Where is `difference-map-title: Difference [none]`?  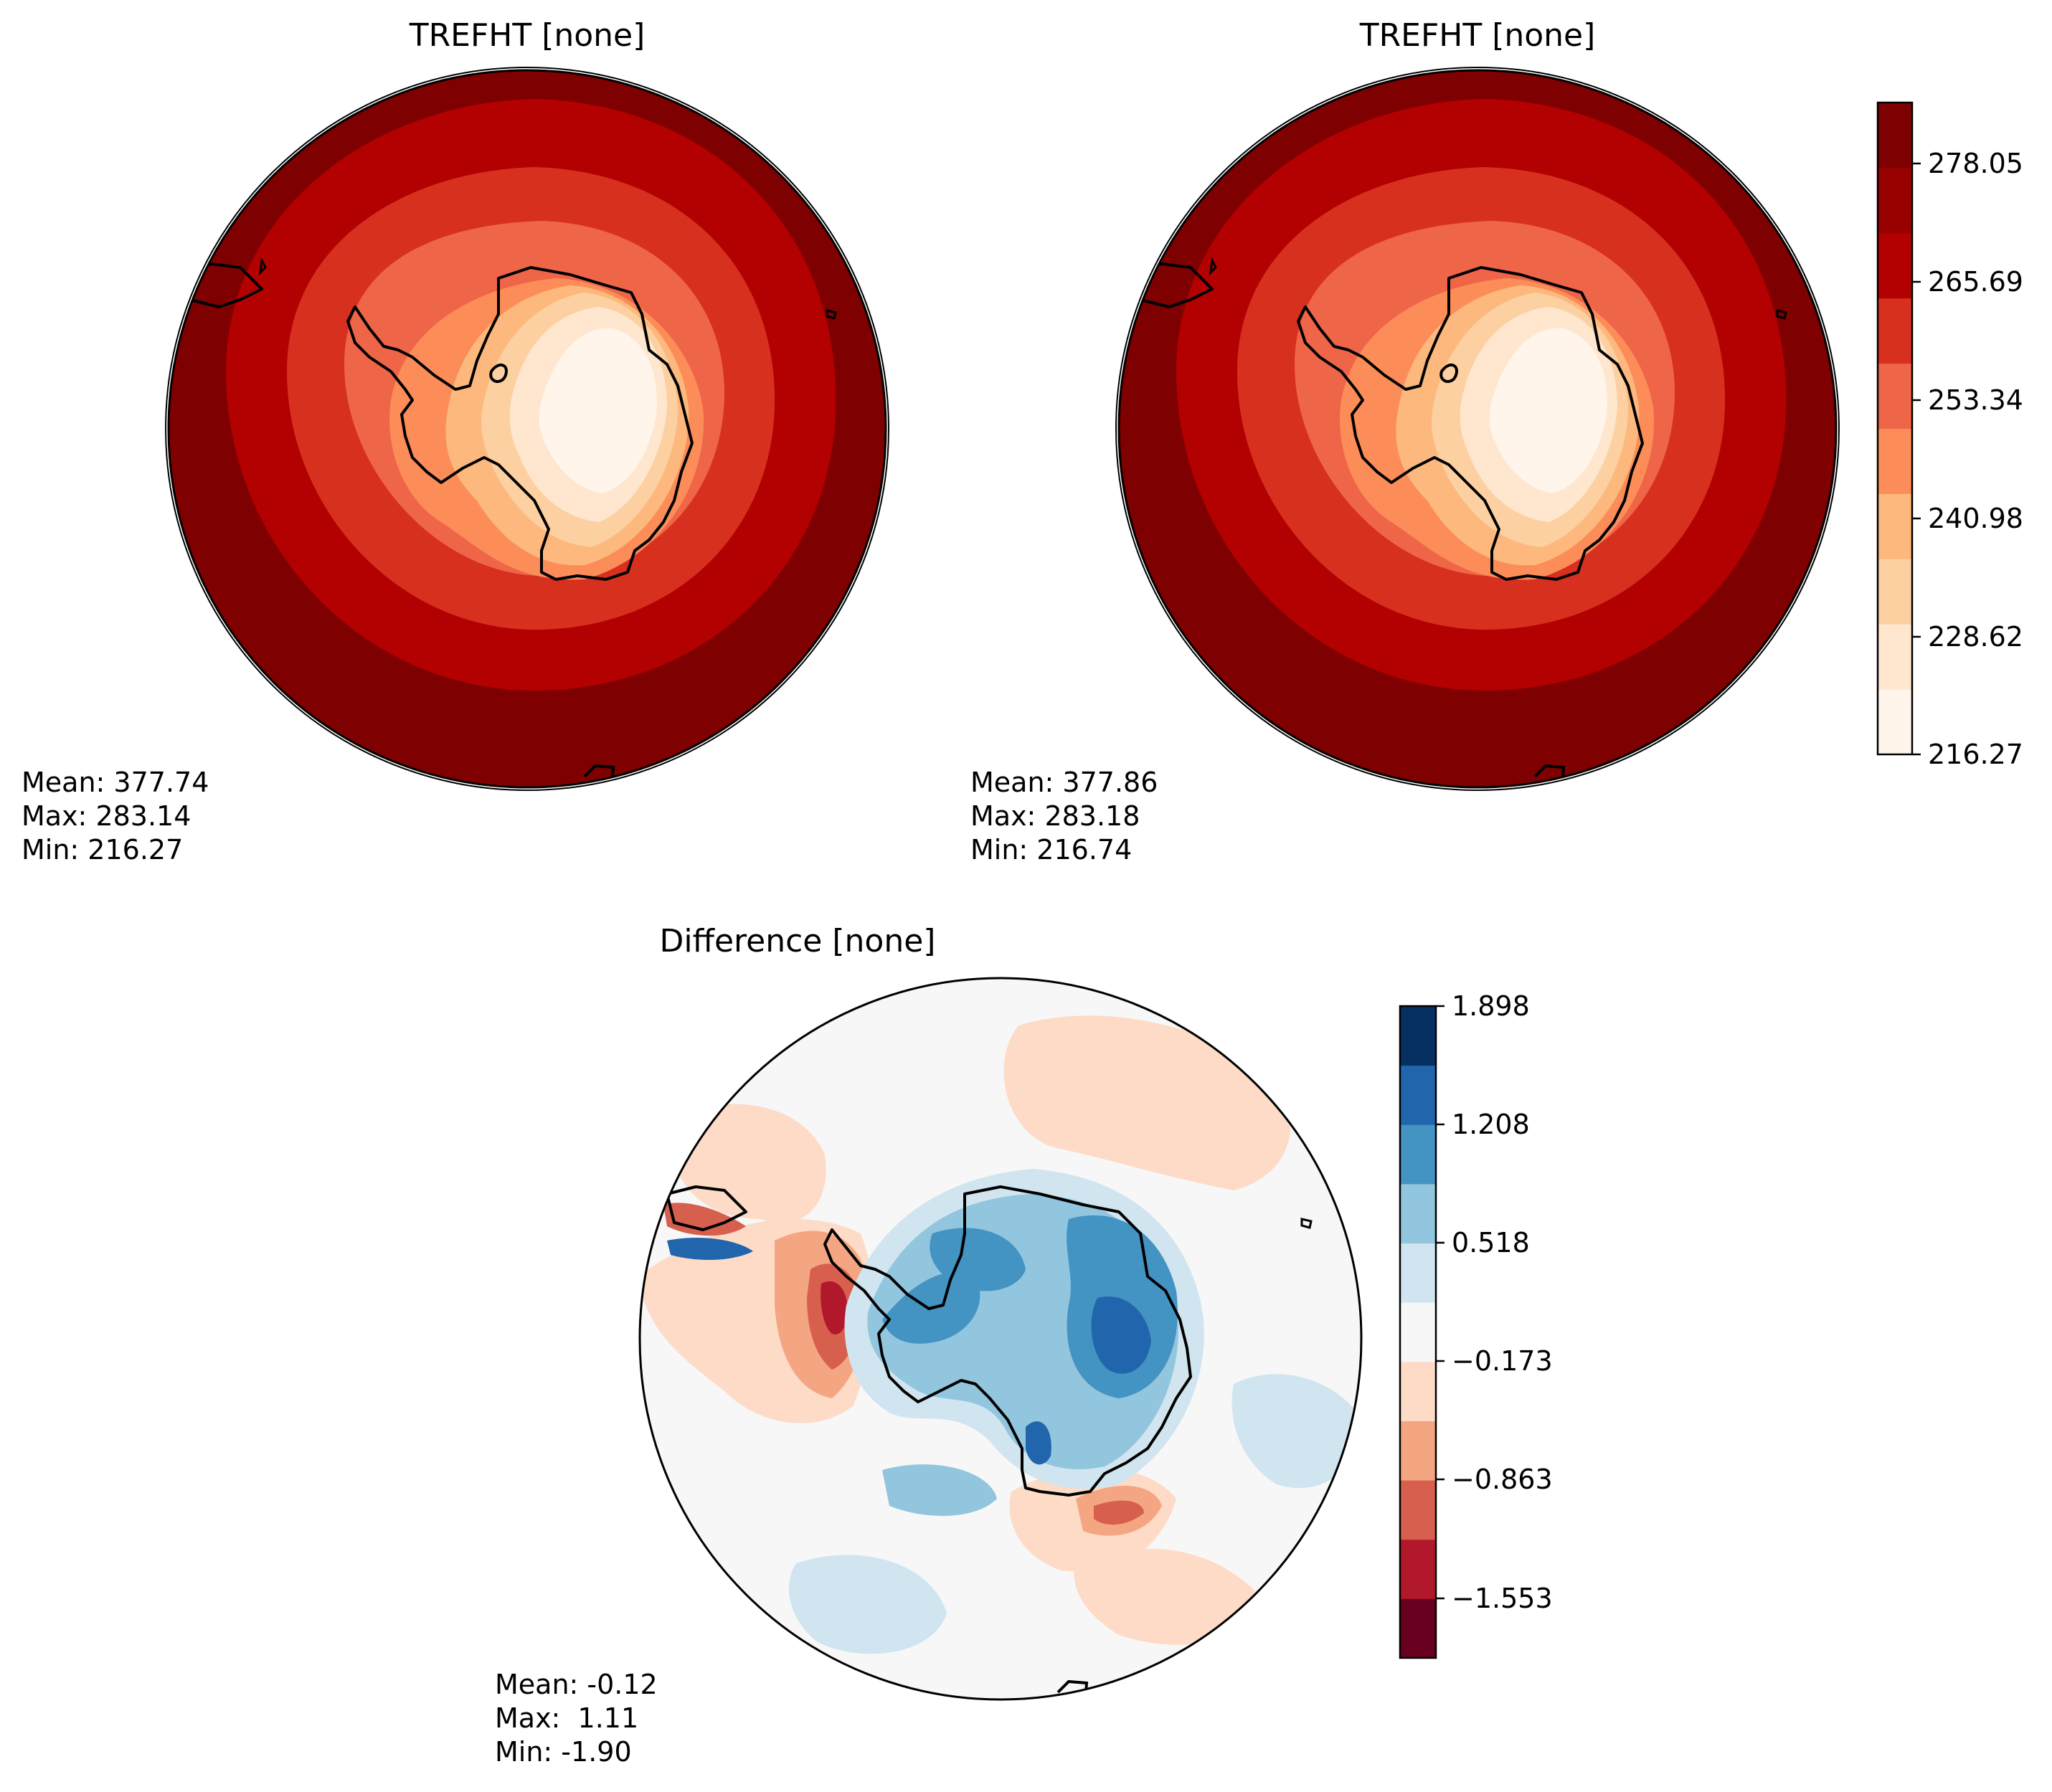 difference-map-title: Difference [none] is located at coordinates (798, 941).